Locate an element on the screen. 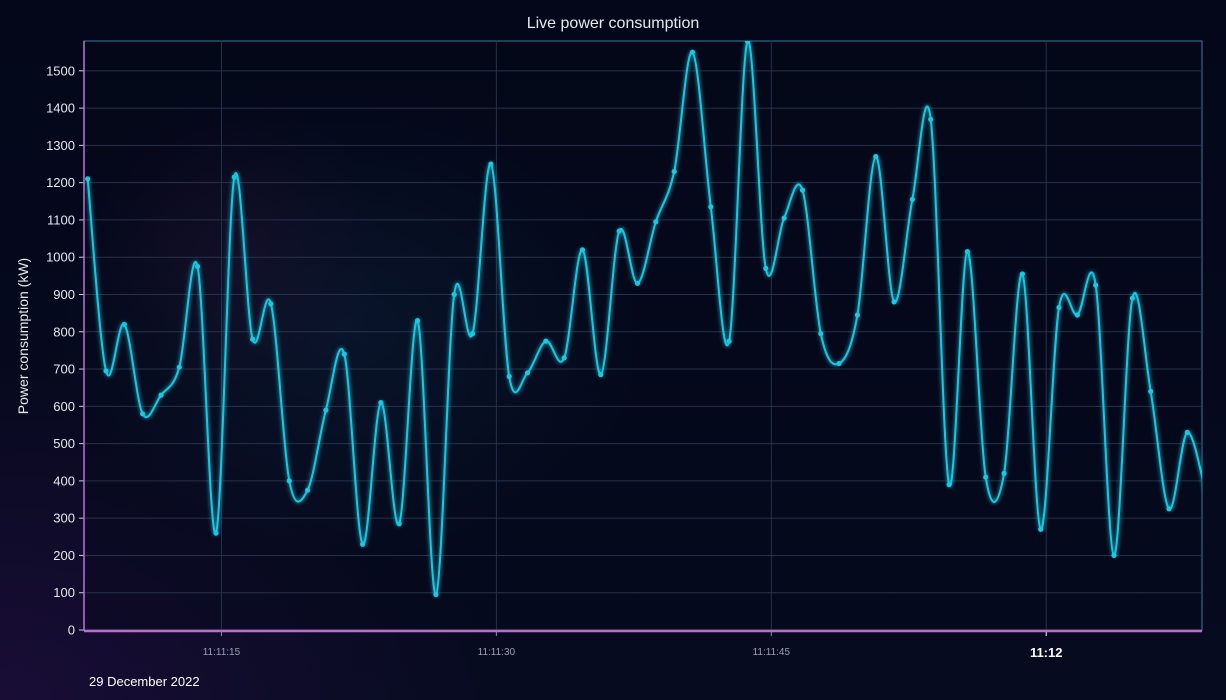  y-tick-label: 1100 is located at coordinates (61, 219).